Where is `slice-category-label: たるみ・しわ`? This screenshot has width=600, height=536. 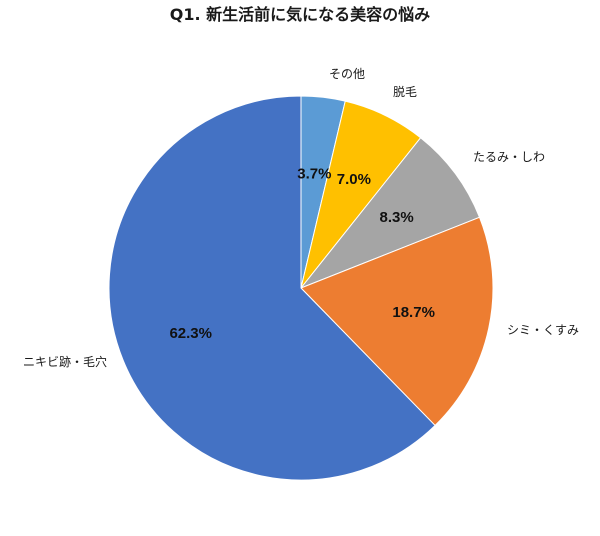
slice-category-label: たるみ・しわ is located at coordinates (509, 157).